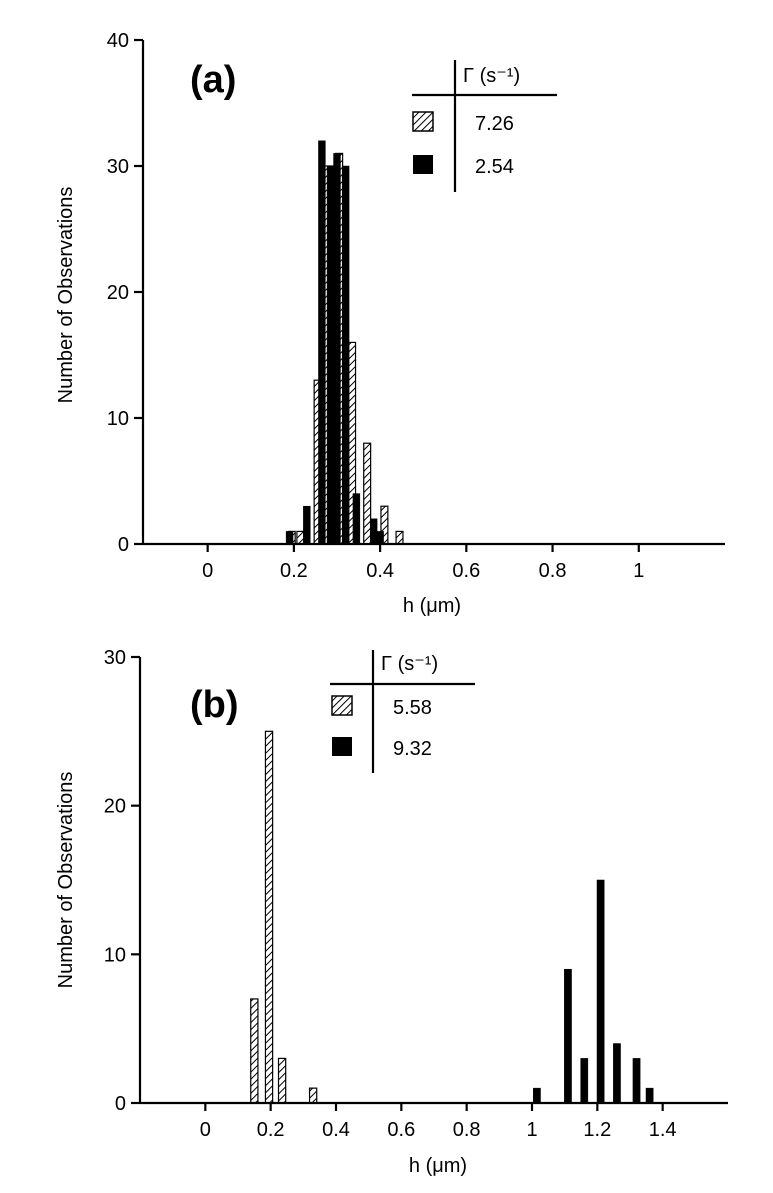 The image size is (773, 1193). What do you see at coordinates (118, 293) in the screenshot?
I see `y-tick-label-a-2: 20` at bounding box center [118, 293].